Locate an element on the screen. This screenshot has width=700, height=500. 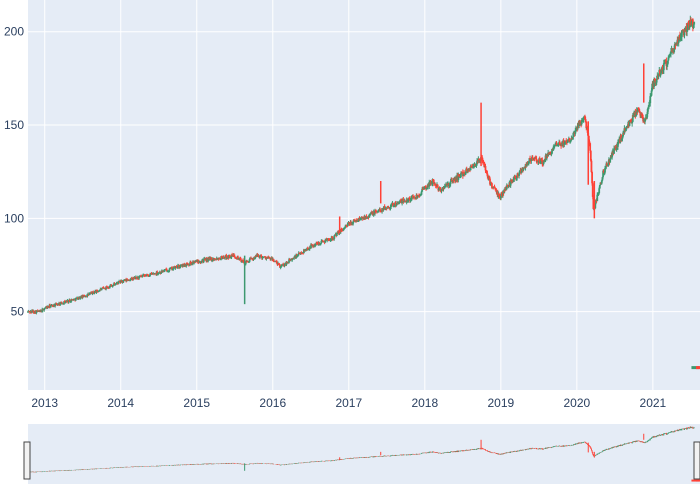
rangeslider-right-handle is located at coordinates (696, 460).